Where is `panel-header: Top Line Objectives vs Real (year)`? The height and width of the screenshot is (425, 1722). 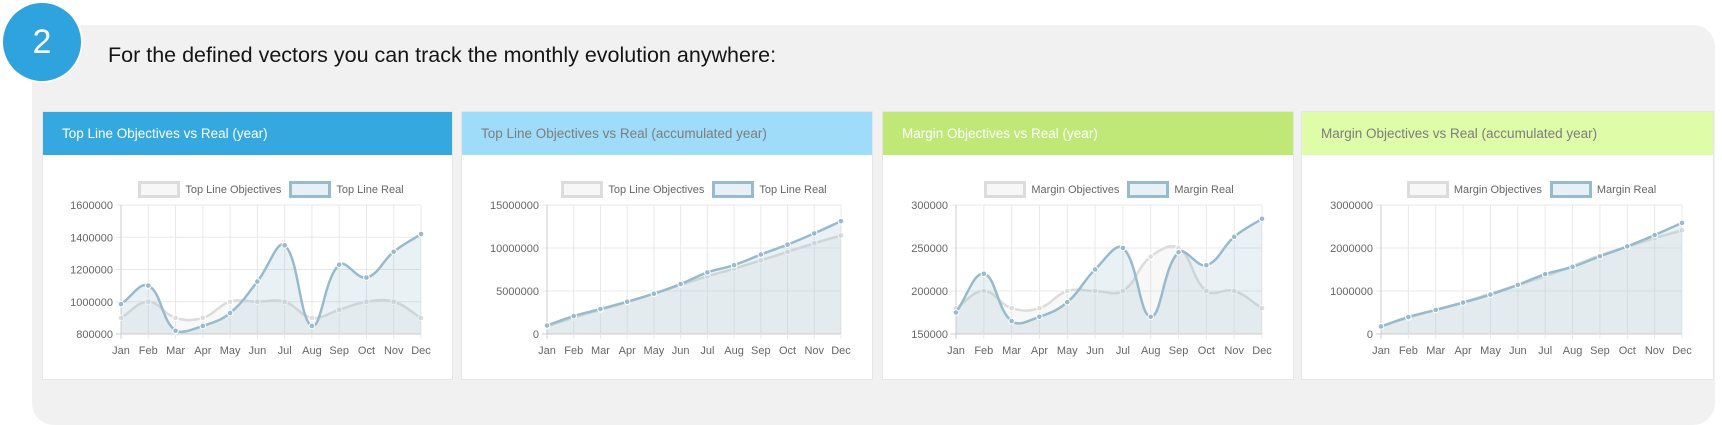 panel-header: Top Line Objectives vs Real (year) is located at coordinates (247, 133).